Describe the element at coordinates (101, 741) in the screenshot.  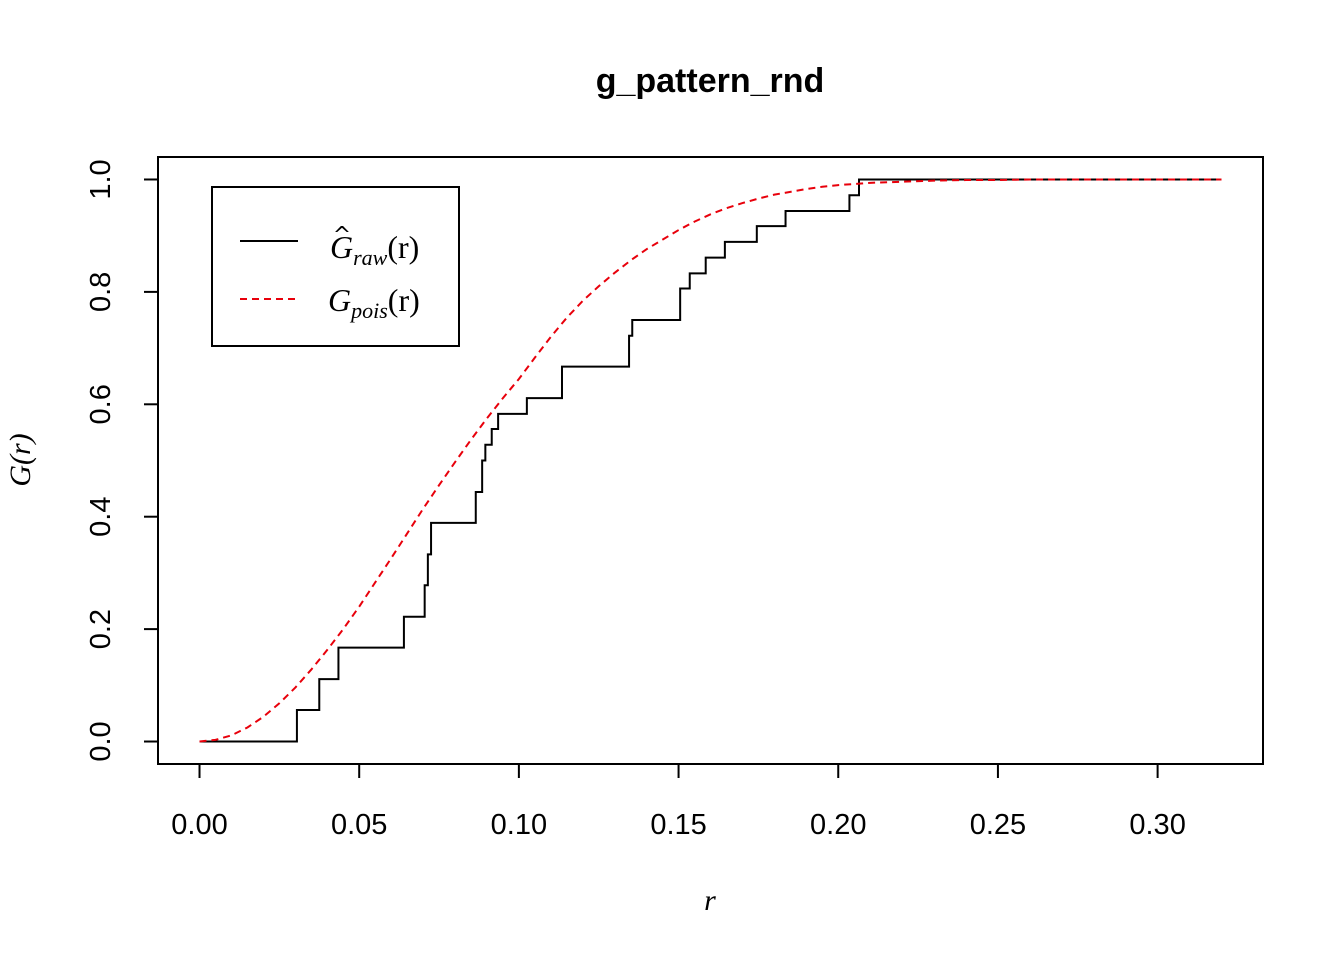
I see `y-tick-label: 0.0` at that location.